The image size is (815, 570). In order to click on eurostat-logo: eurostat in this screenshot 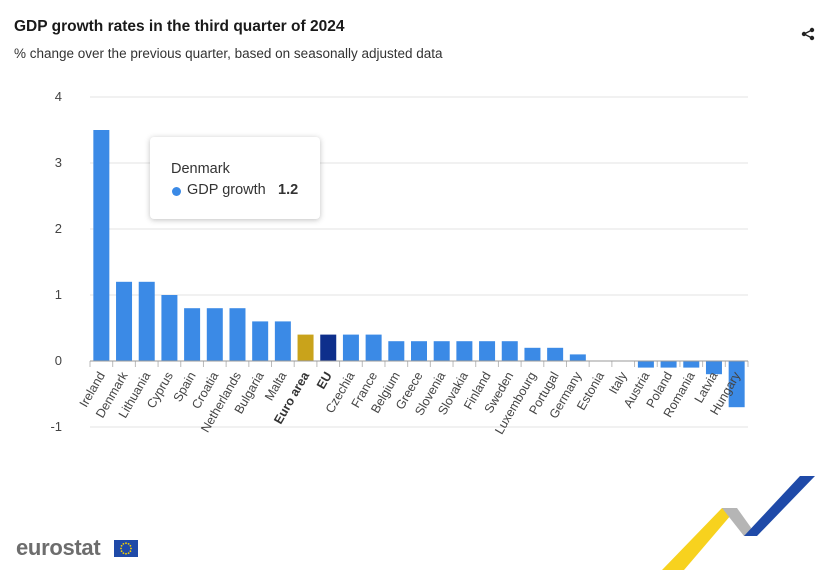, I will do `click(58, 547)`.